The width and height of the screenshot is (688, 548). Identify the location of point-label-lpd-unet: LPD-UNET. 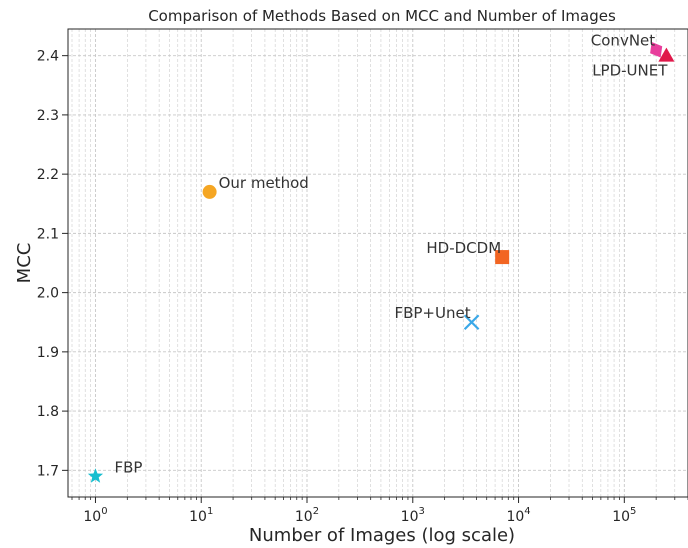
(630, 71).